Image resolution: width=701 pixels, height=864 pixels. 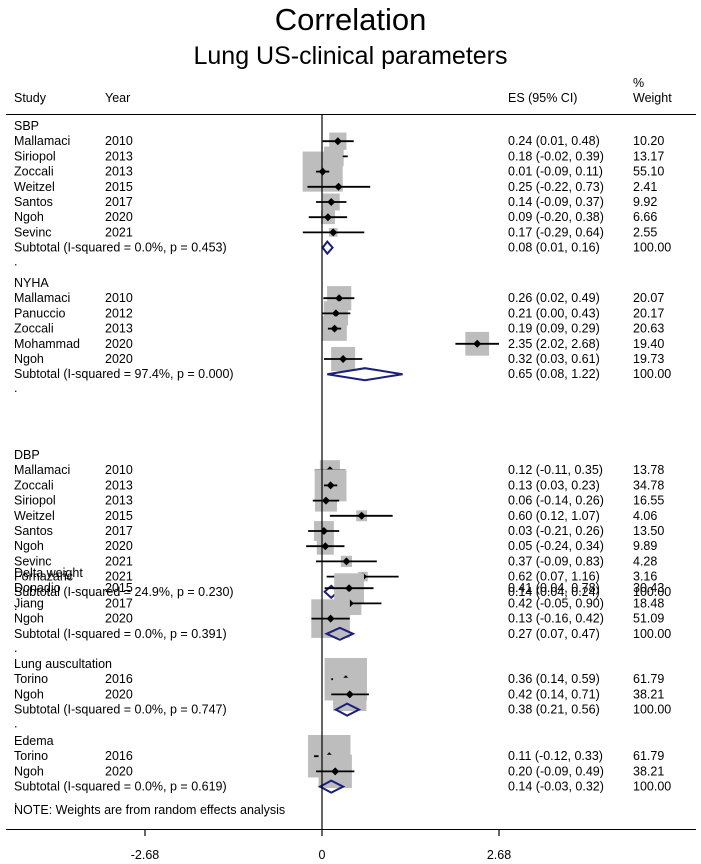 What do you see at coordinates (33, 561) in the screenshot?
I see `study-label: Sevinc` at bounding box center [33, 561].